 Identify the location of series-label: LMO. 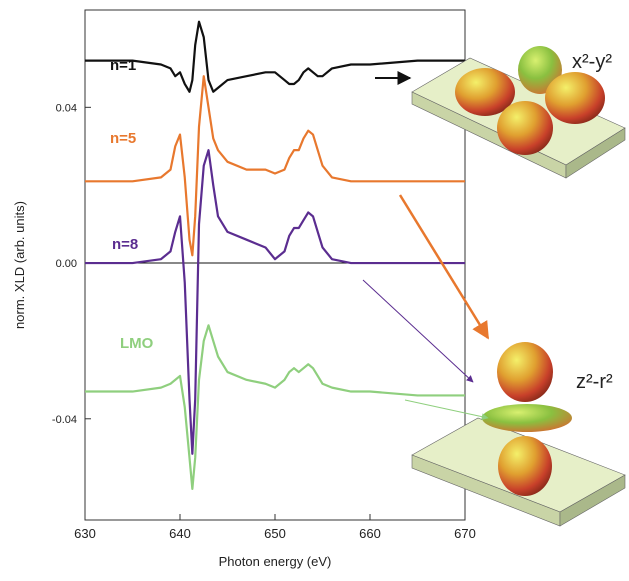
(137, 343).